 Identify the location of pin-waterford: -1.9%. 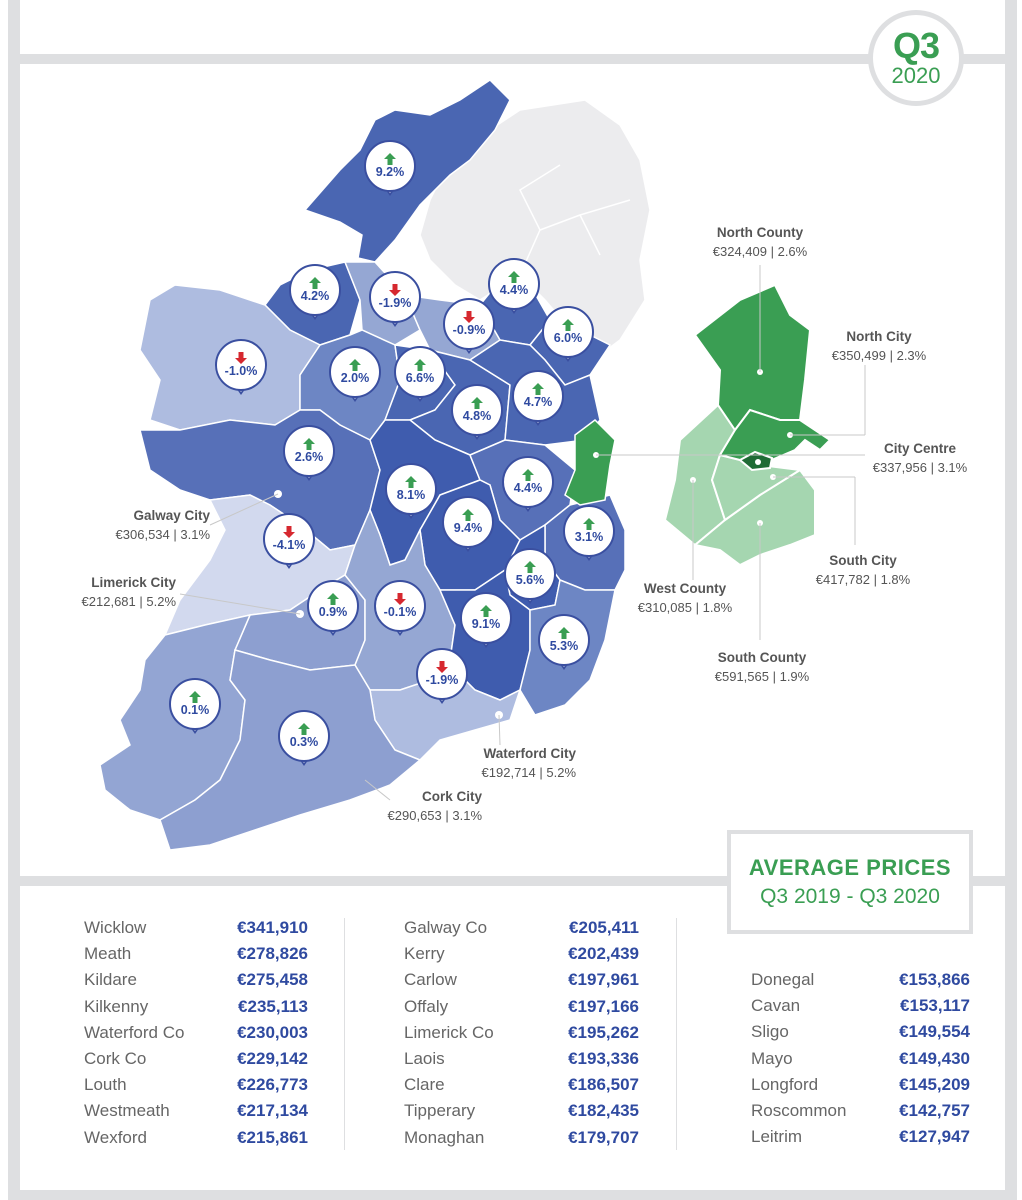
(445, 678).